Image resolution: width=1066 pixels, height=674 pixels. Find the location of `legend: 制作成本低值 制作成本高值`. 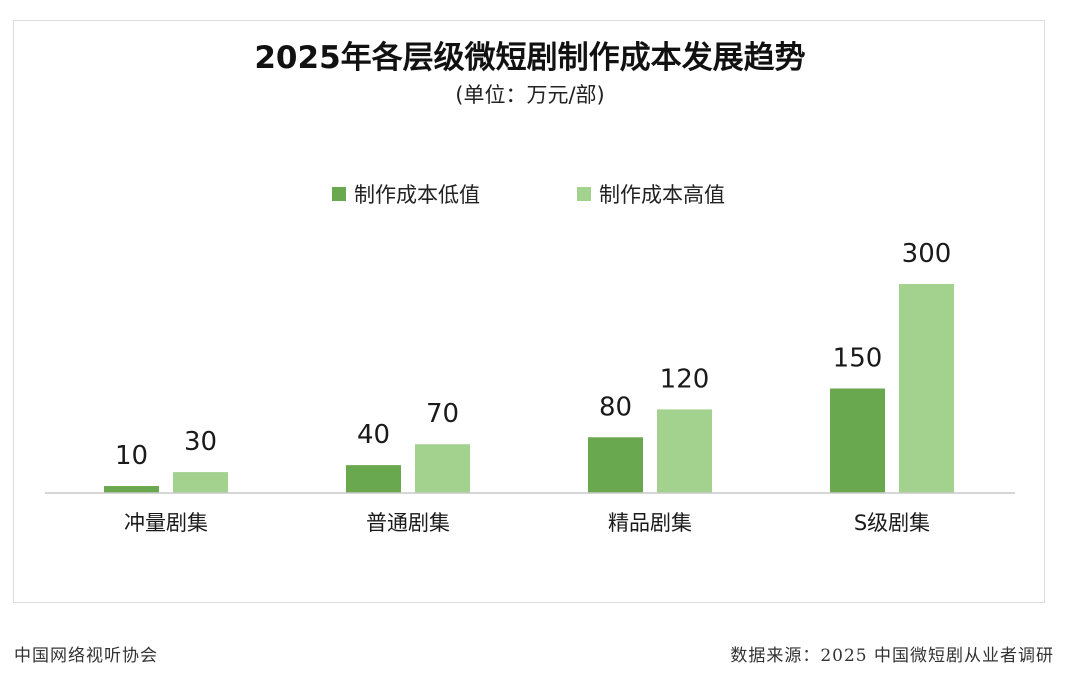

legend: 制作成本低值 制作成本高值 is located at coordinates (528, 195).